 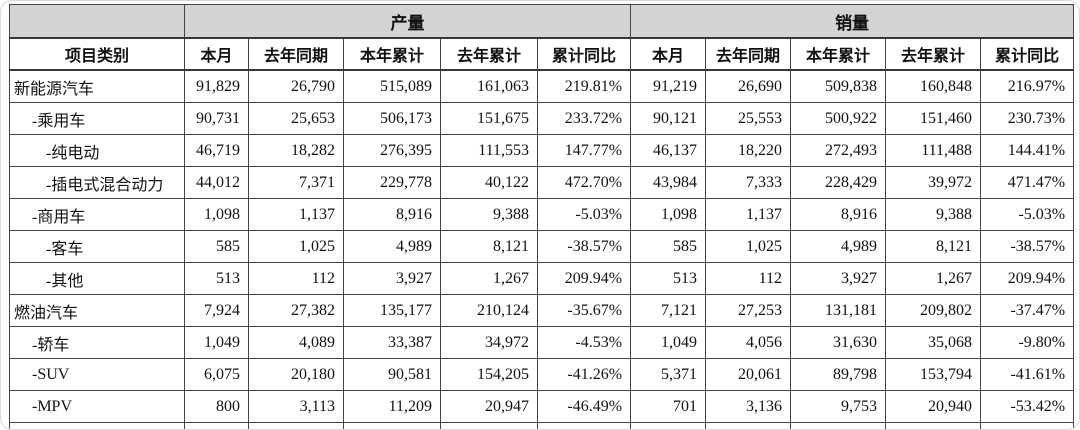 What do you see at coordinates (216, 214) in the screenshot?
I see `production-cell: 1,098` at bounding box center [216, 214].